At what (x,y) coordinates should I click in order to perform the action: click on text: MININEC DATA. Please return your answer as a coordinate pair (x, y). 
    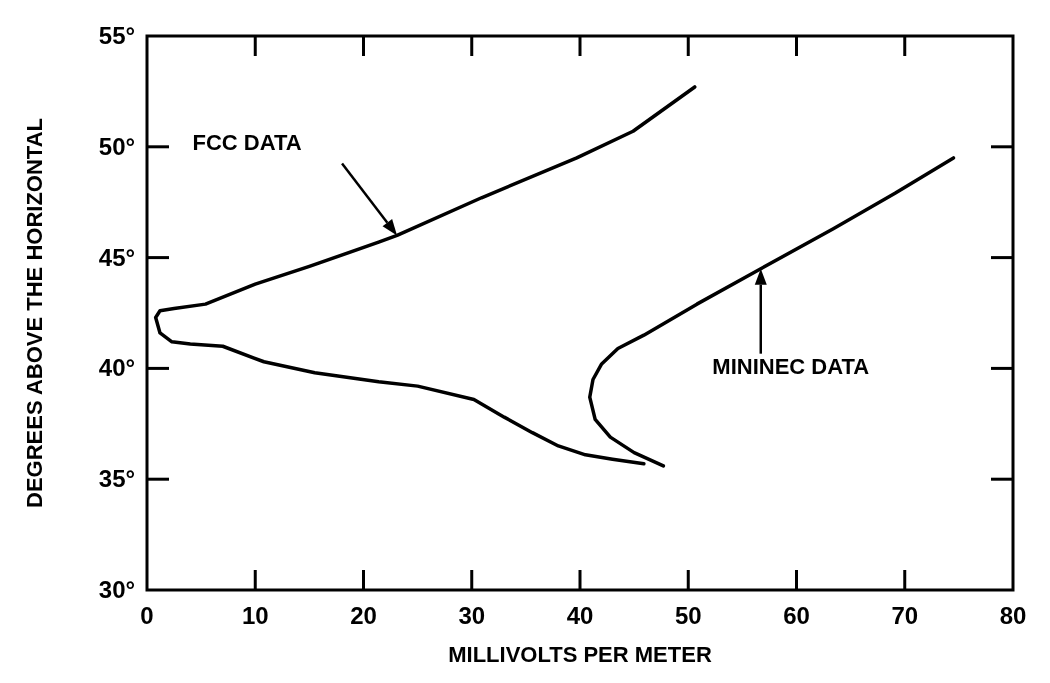
    Looking at the image, I should click on (791, 366).